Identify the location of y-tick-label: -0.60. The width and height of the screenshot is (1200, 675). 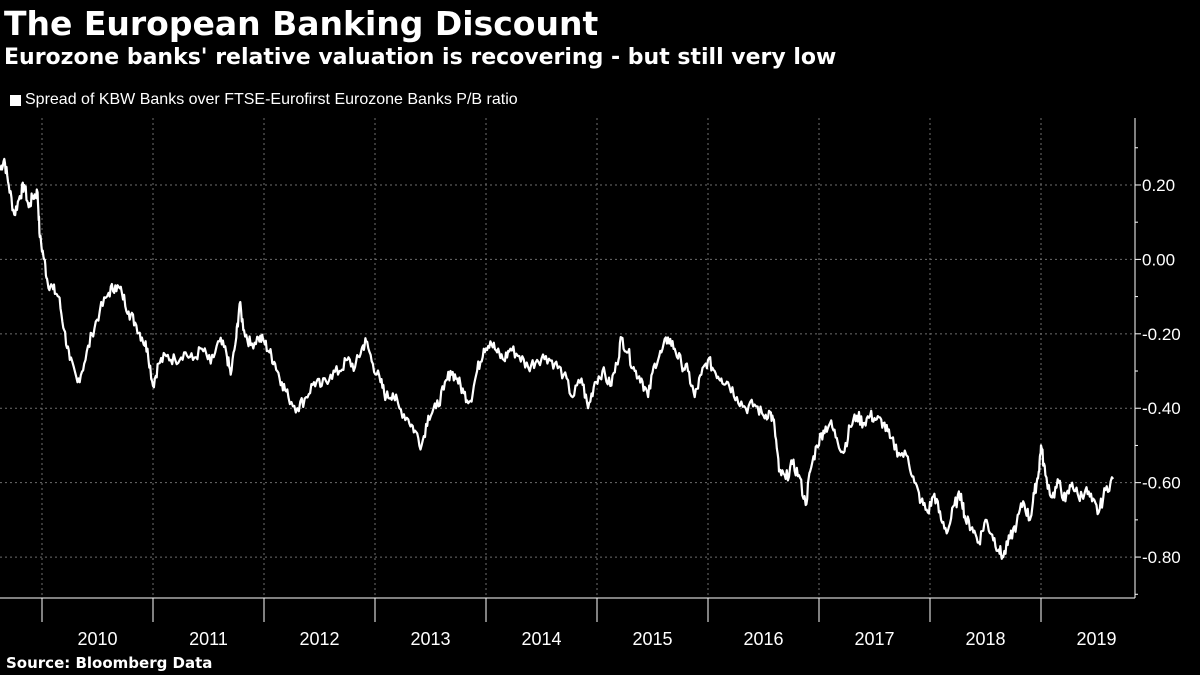
(1161, 483).